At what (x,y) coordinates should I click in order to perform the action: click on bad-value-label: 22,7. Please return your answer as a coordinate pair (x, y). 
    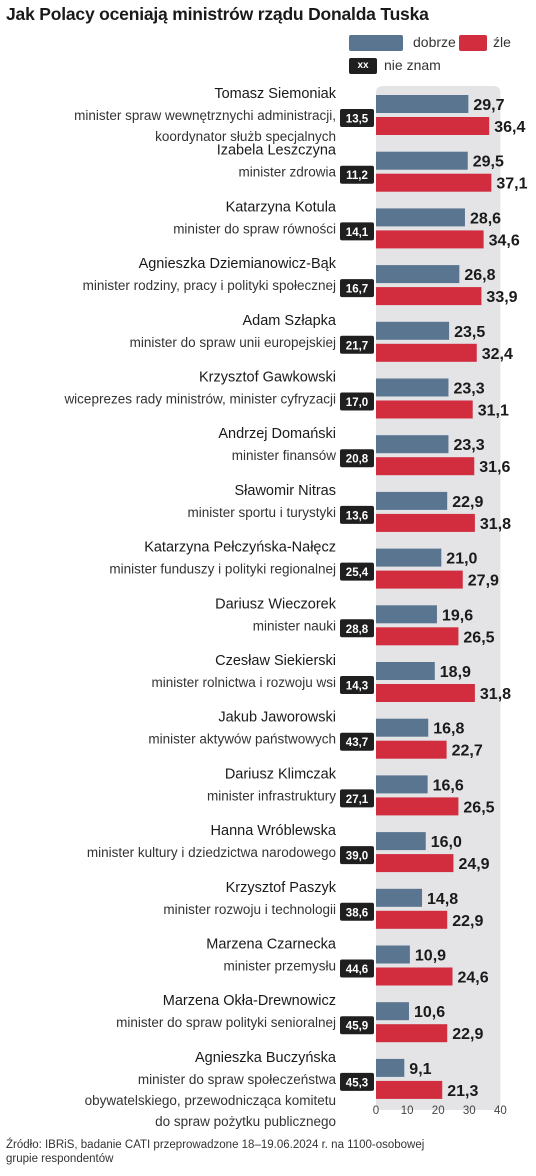
    Looking at the image, I should click on (467, 751).